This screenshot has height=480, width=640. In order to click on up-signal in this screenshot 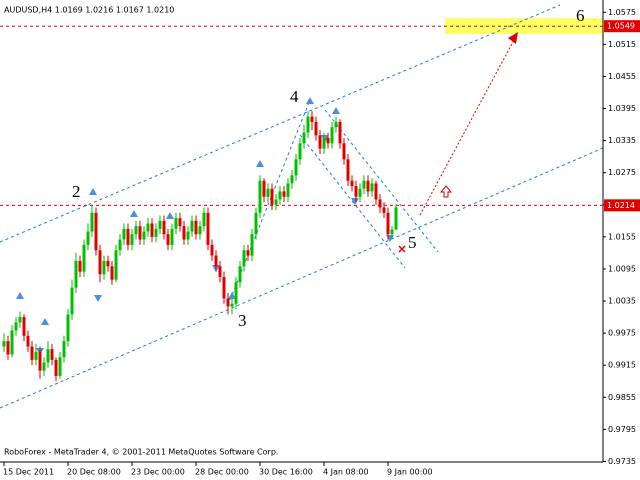, I will do `click(446, 191)`.